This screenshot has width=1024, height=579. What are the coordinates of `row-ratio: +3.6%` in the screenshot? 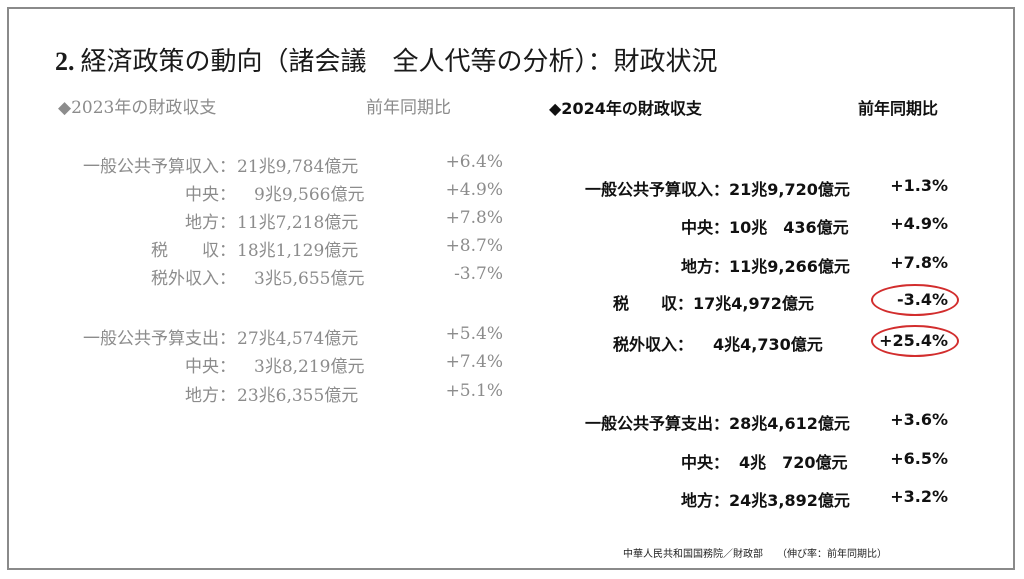 It's located at (919, 419).